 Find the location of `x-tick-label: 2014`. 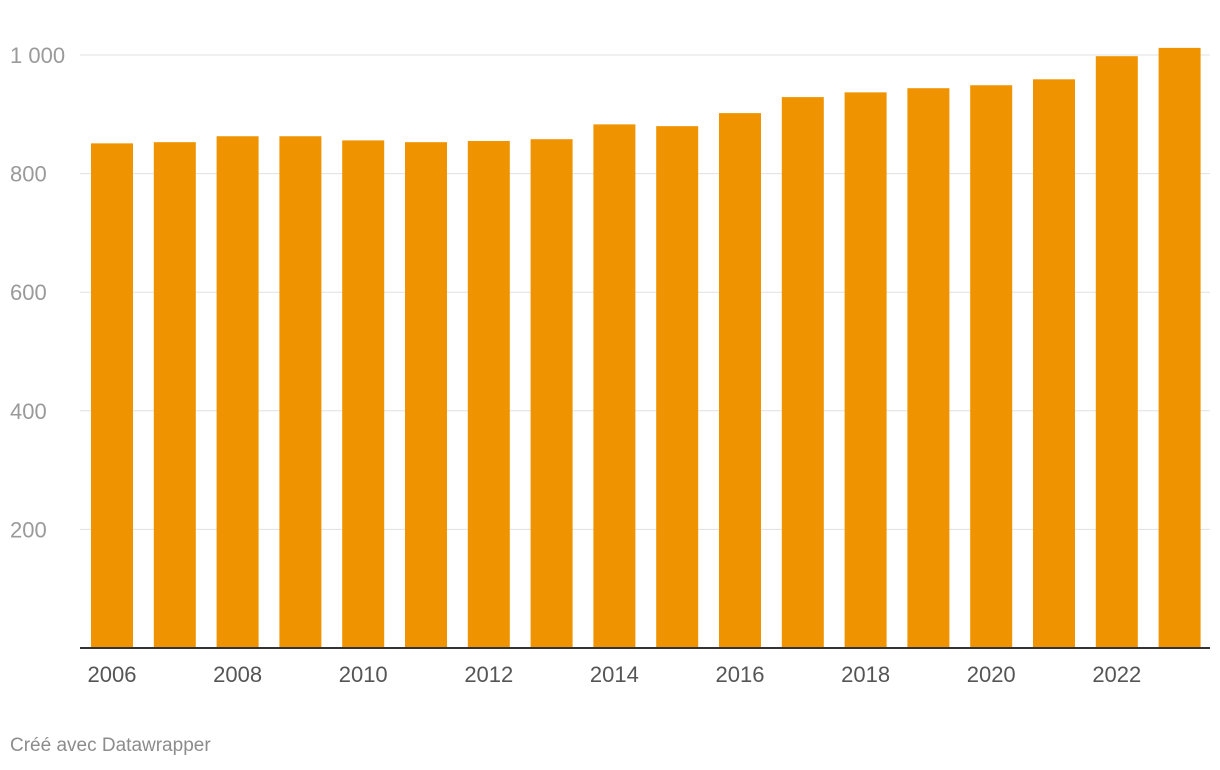

x-tick-label: 2014 is located at coordinates (614, 674).